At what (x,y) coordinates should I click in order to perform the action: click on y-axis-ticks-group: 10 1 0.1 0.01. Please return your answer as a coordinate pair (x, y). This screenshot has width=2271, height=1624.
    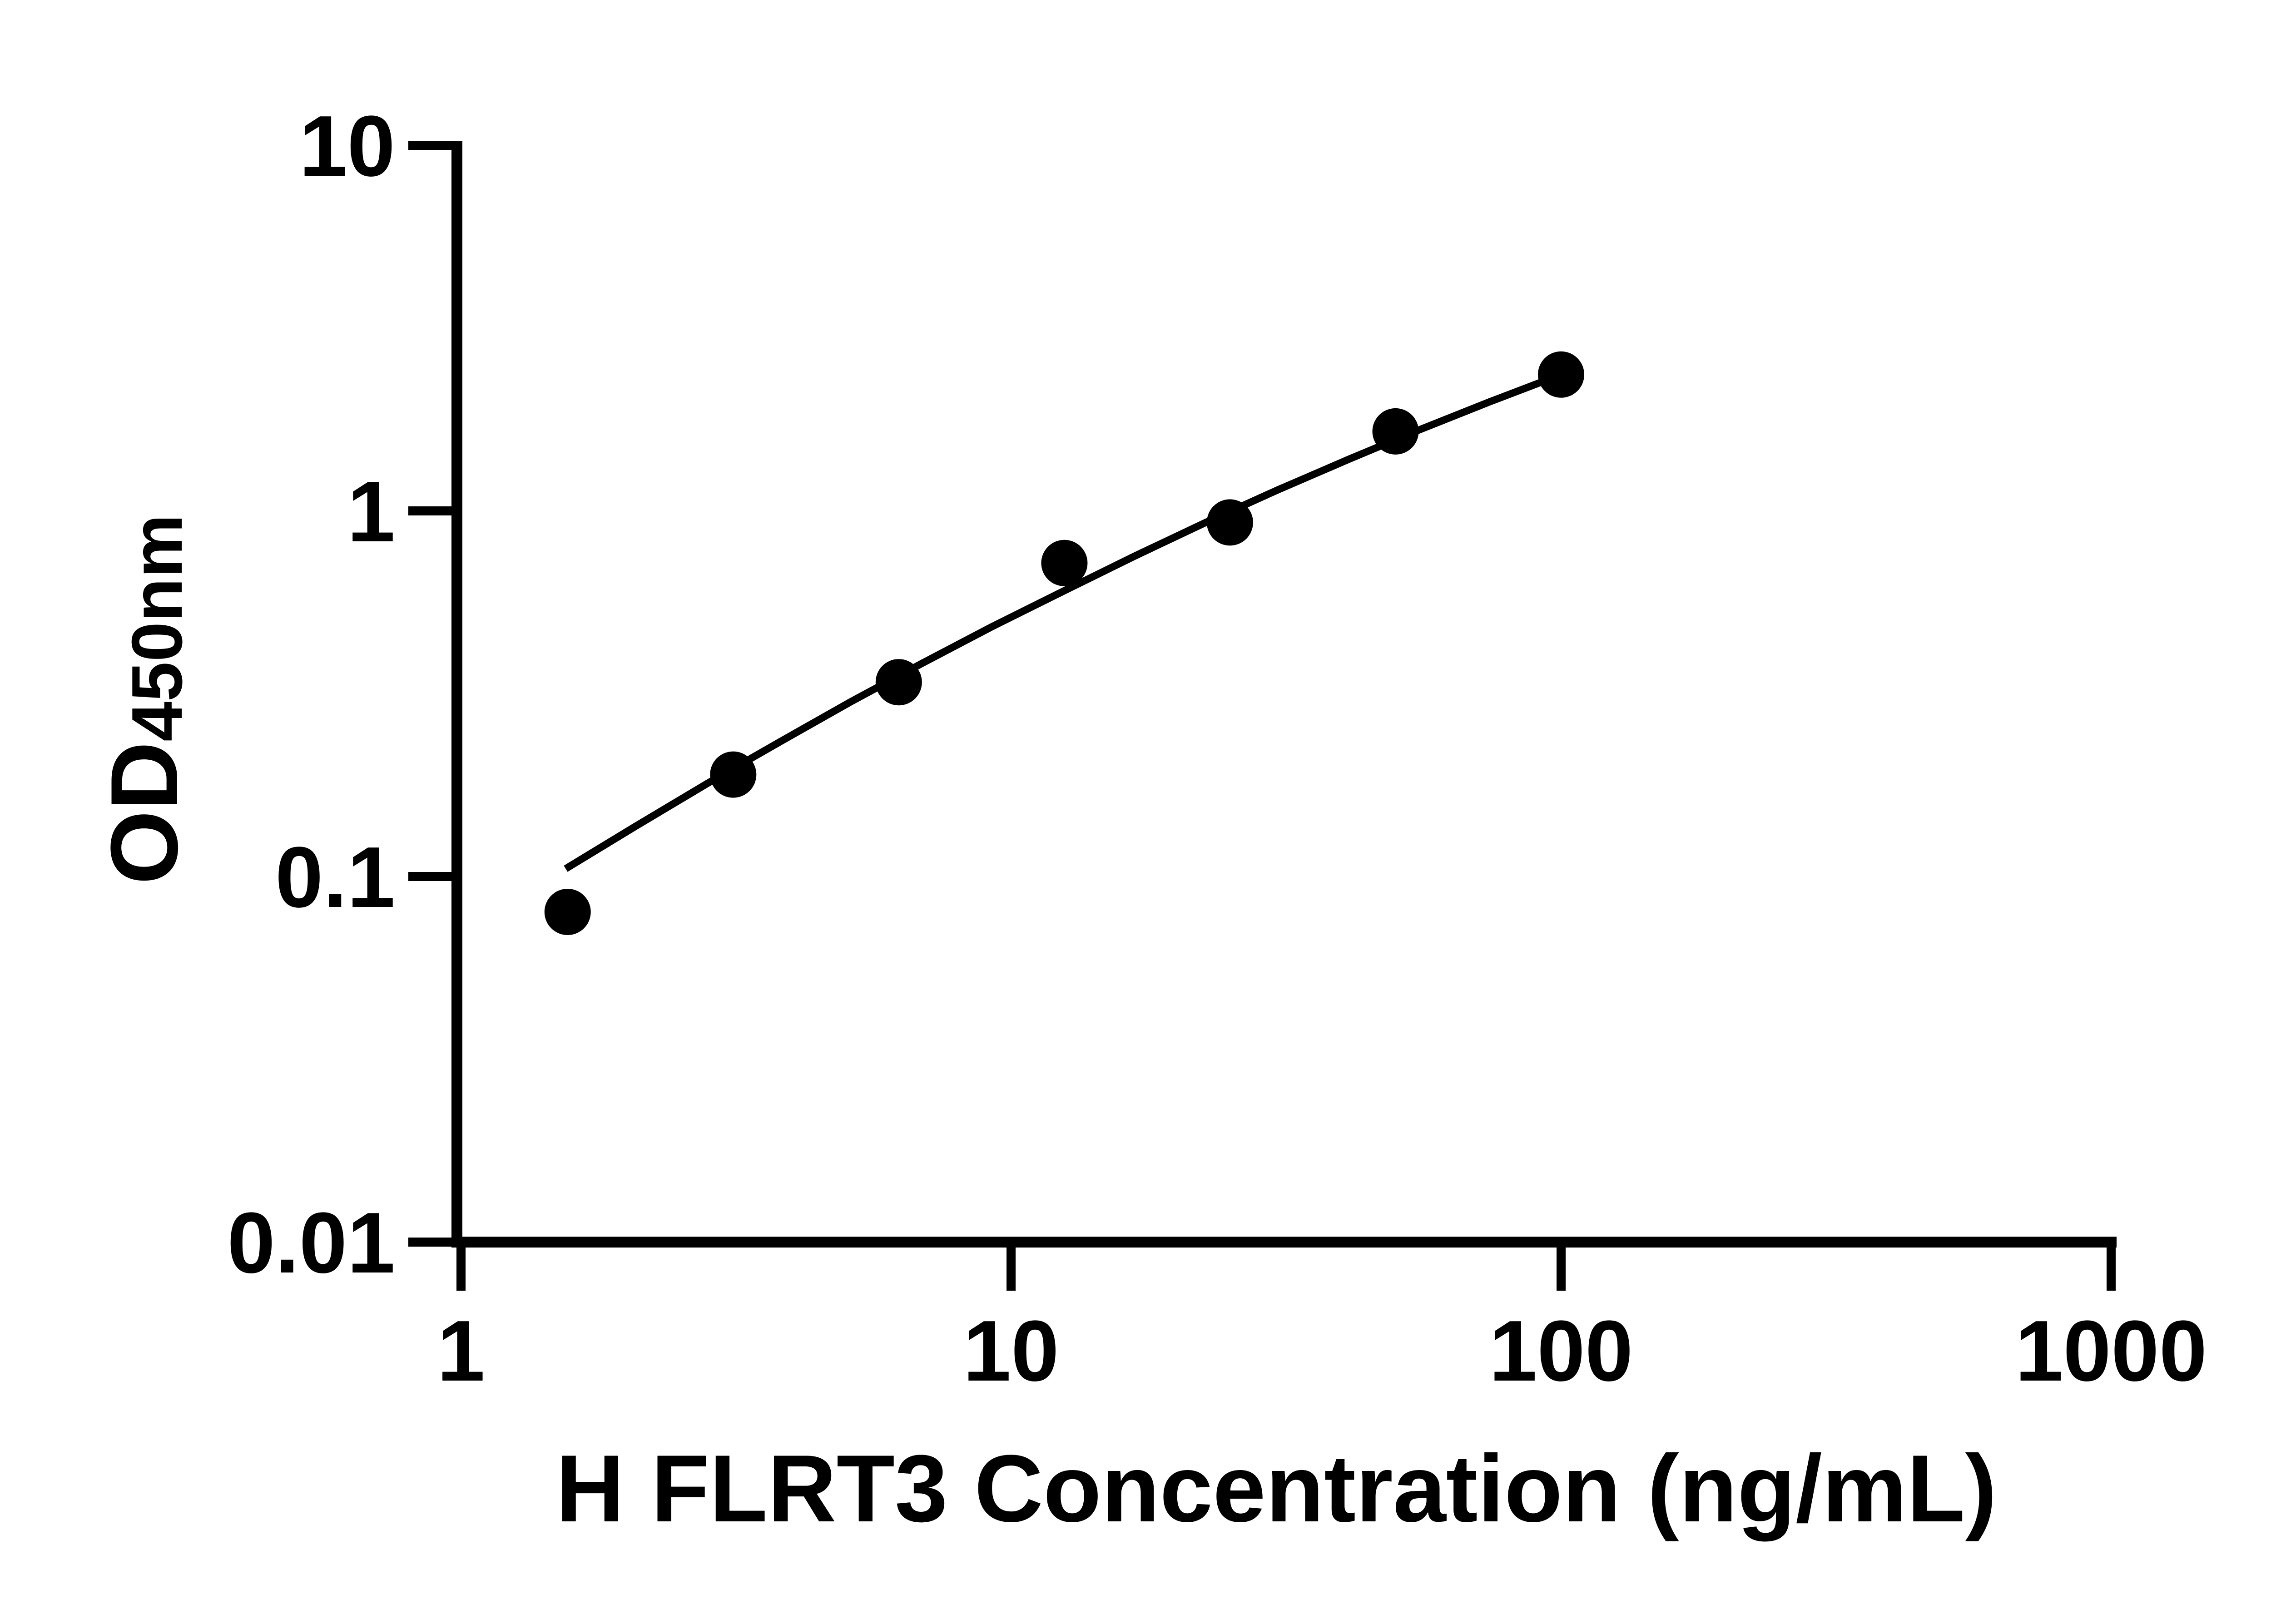
    Looking at the image, I should click on (340, 694).